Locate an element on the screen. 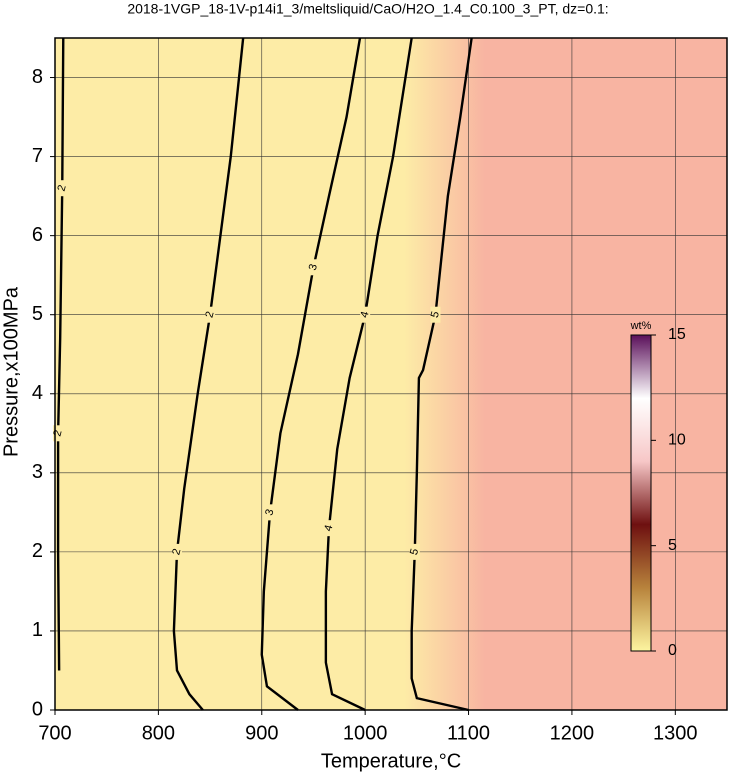  colorbar is located at coordinates (641, 493).